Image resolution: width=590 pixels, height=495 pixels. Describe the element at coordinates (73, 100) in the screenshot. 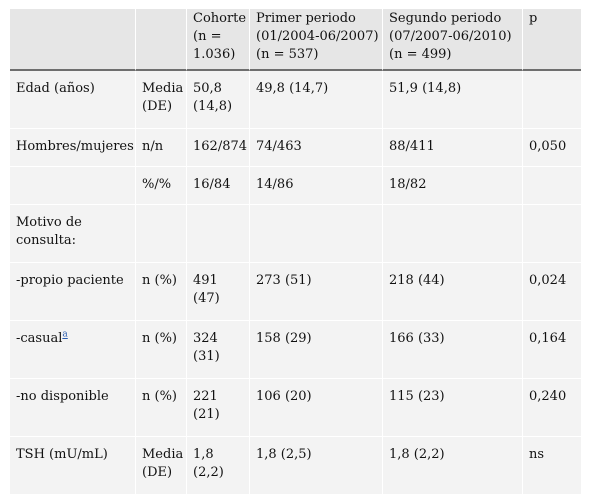

I see `row-label: Edad (años)` at that location.